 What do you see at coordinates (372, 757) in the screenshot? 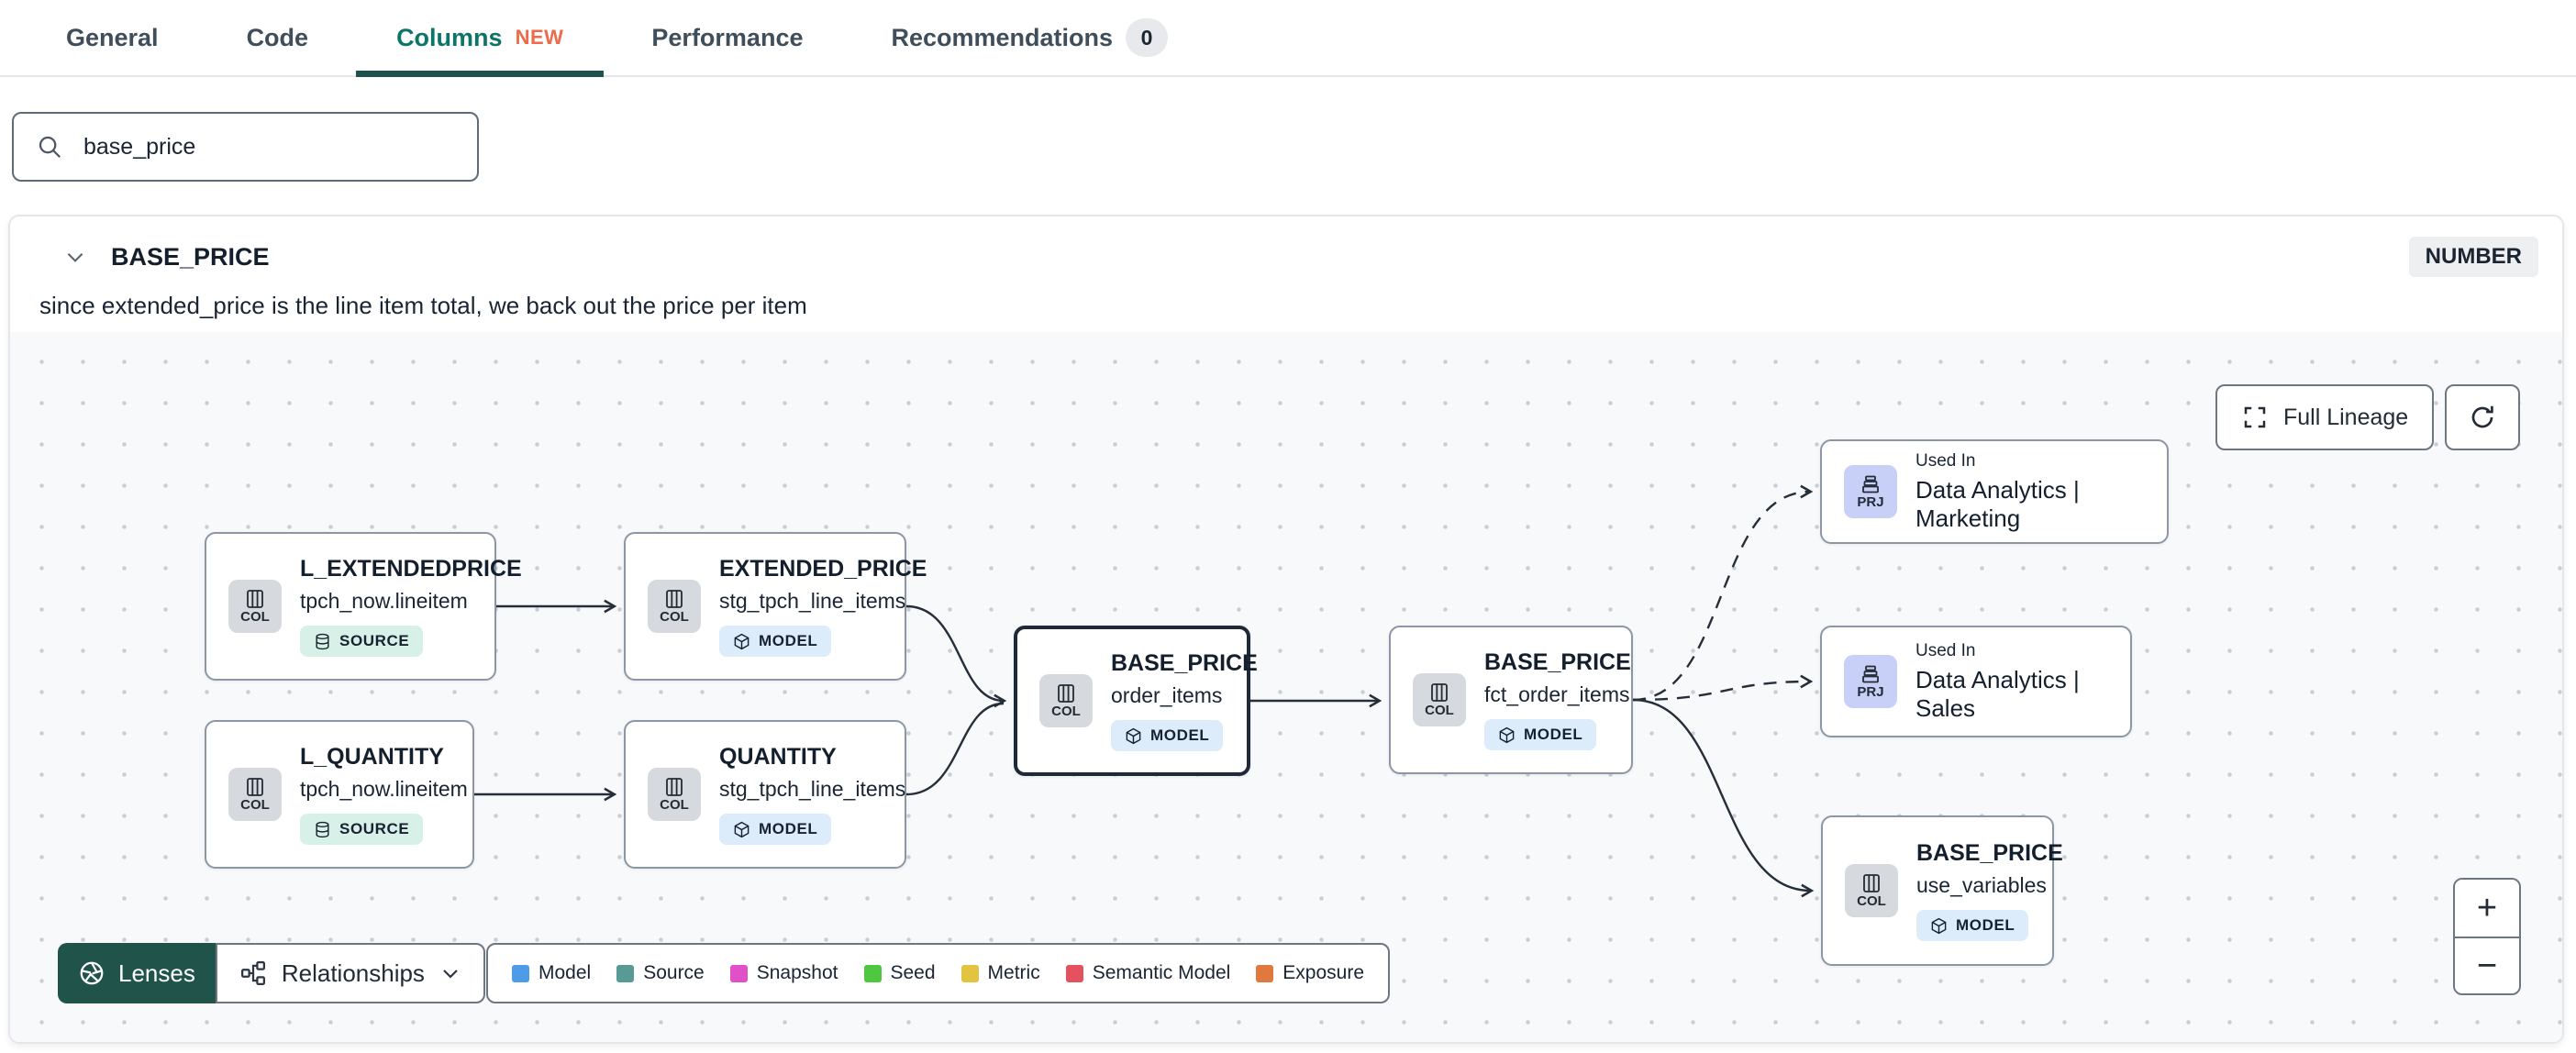
I see `node-title: L_QUANTITY` at bounding box center [372, 757].